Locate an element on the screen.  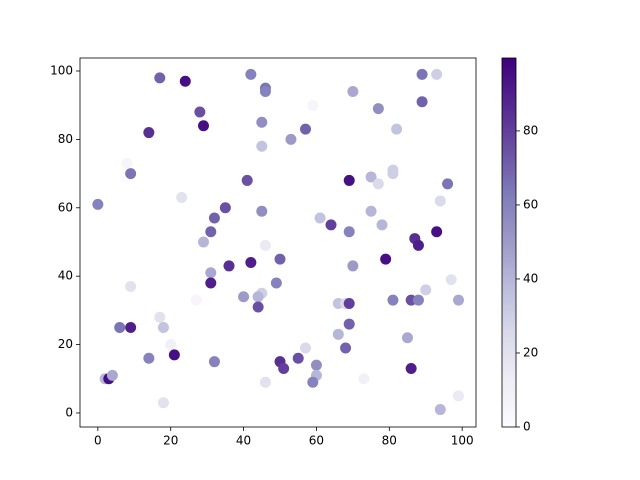
y-tick-label: 80 is located at coordinates (65, 139).